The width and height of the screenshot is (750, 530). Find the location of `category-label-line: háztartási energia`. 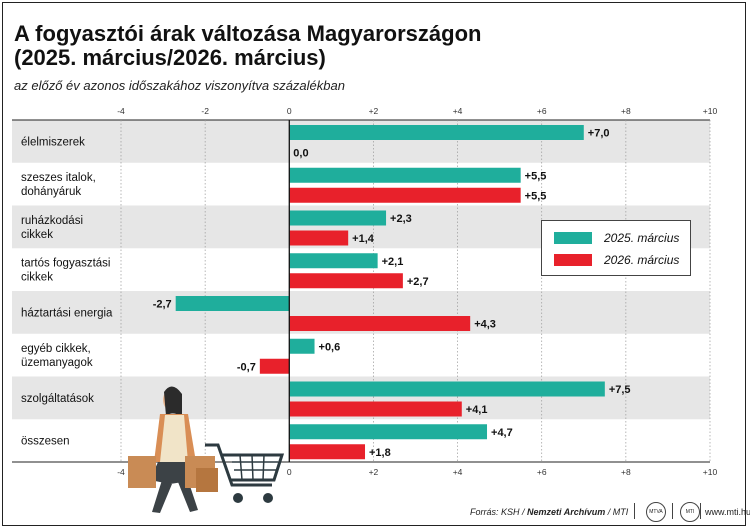

category-label-line: háztartási energia is located at coordinates (67, 313).